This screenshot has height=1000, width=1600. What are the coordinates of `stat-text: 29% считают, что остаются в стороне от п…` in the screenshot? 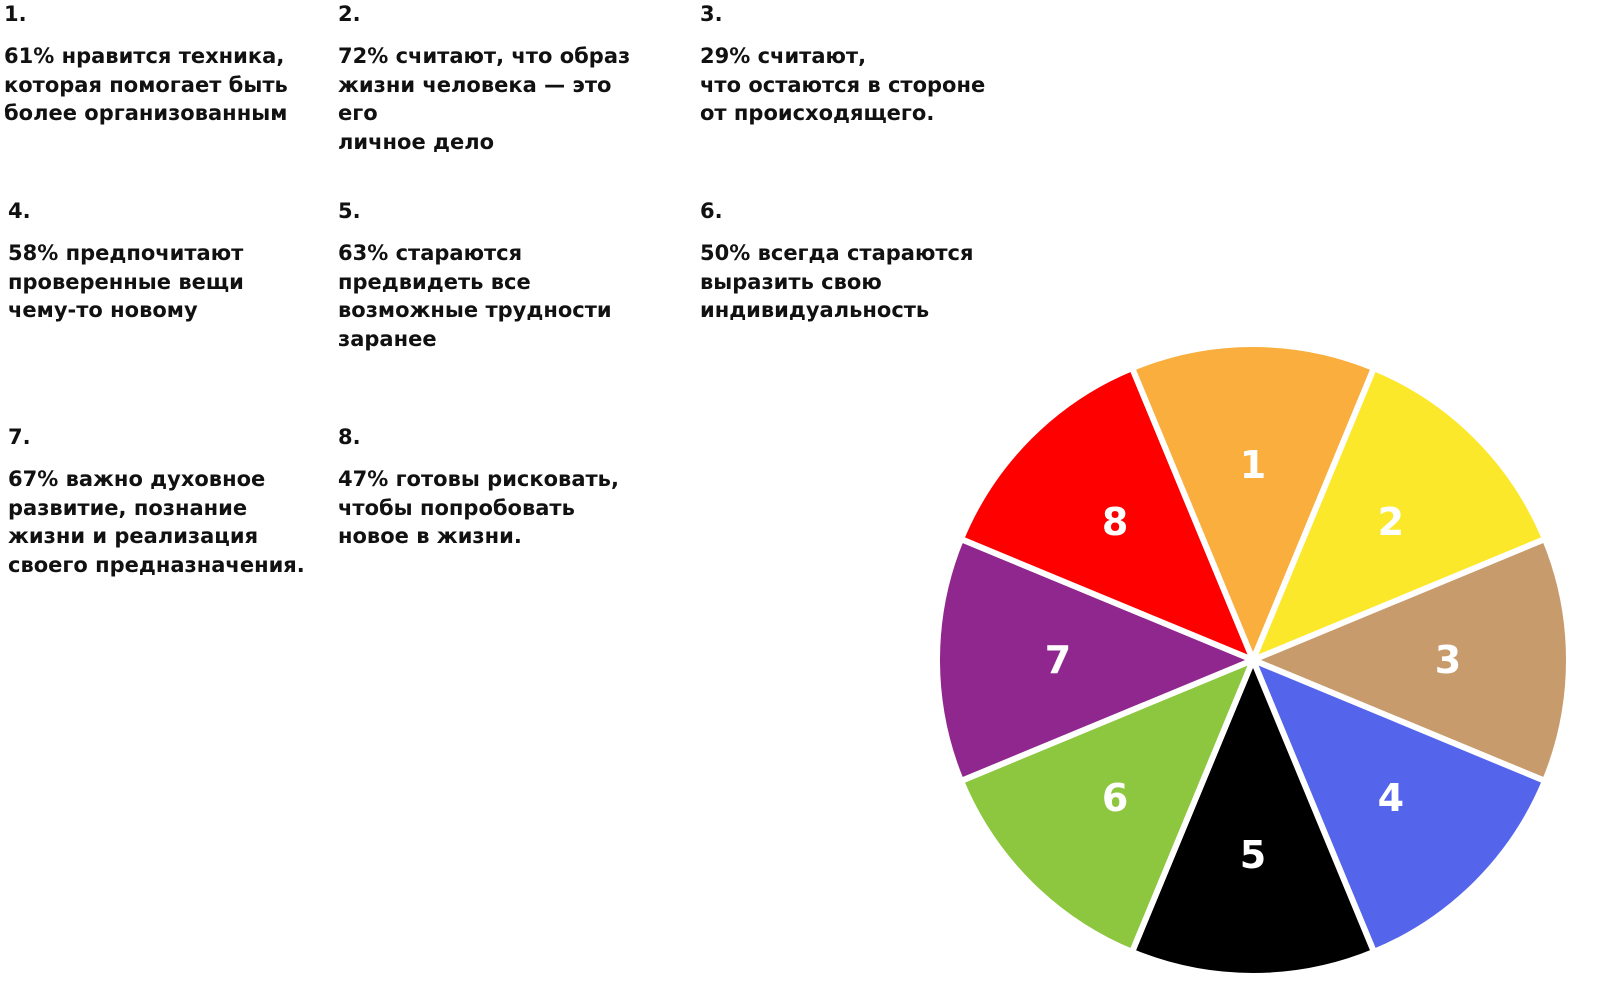 It's located at (843, 84).